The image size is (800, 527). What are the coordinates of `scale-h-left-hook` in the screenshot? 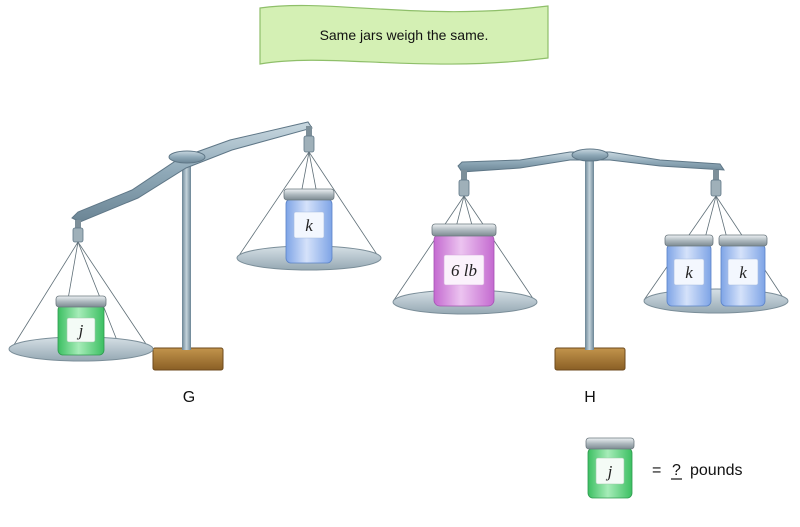 It's located at (464, 183).